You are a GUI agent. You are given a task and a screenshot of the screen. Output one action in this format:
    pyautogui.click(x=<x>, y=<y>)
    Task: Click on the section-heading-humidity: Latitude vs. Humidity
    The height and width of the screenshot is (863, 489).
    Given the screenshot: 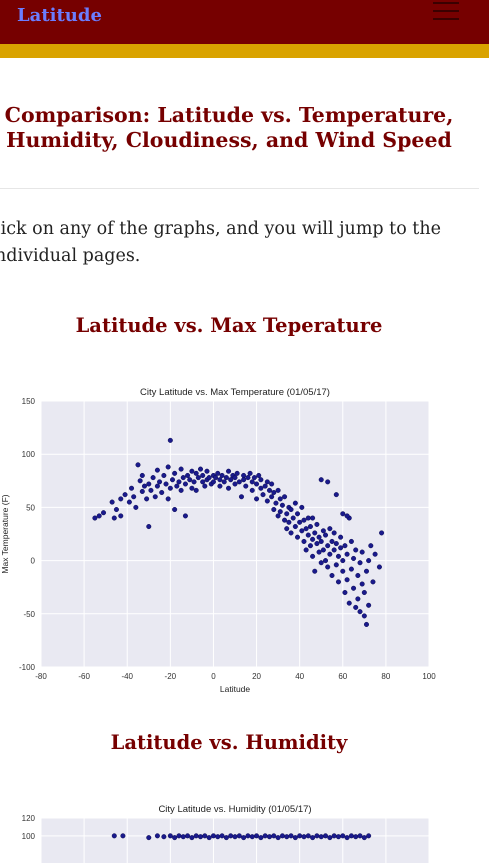 What is the action you would take?
    pyautogui.click(x=229, y=742)
    